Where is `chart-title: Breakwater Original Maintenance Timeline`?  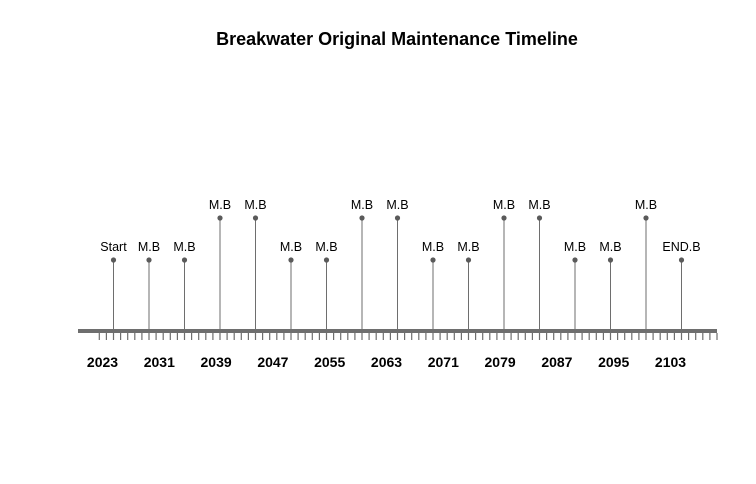
chart-title: Breakwater Original Maintenance Timeline is located at coordinates (397, 39).